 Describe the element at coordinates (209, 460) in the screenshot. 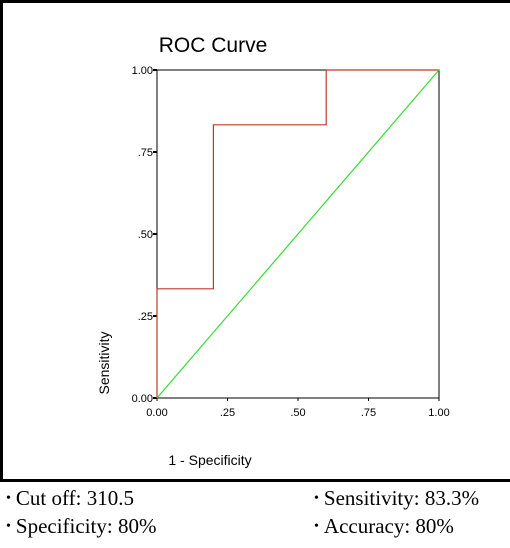

I see `x-axis-label: 1 - Specificity` at that location.